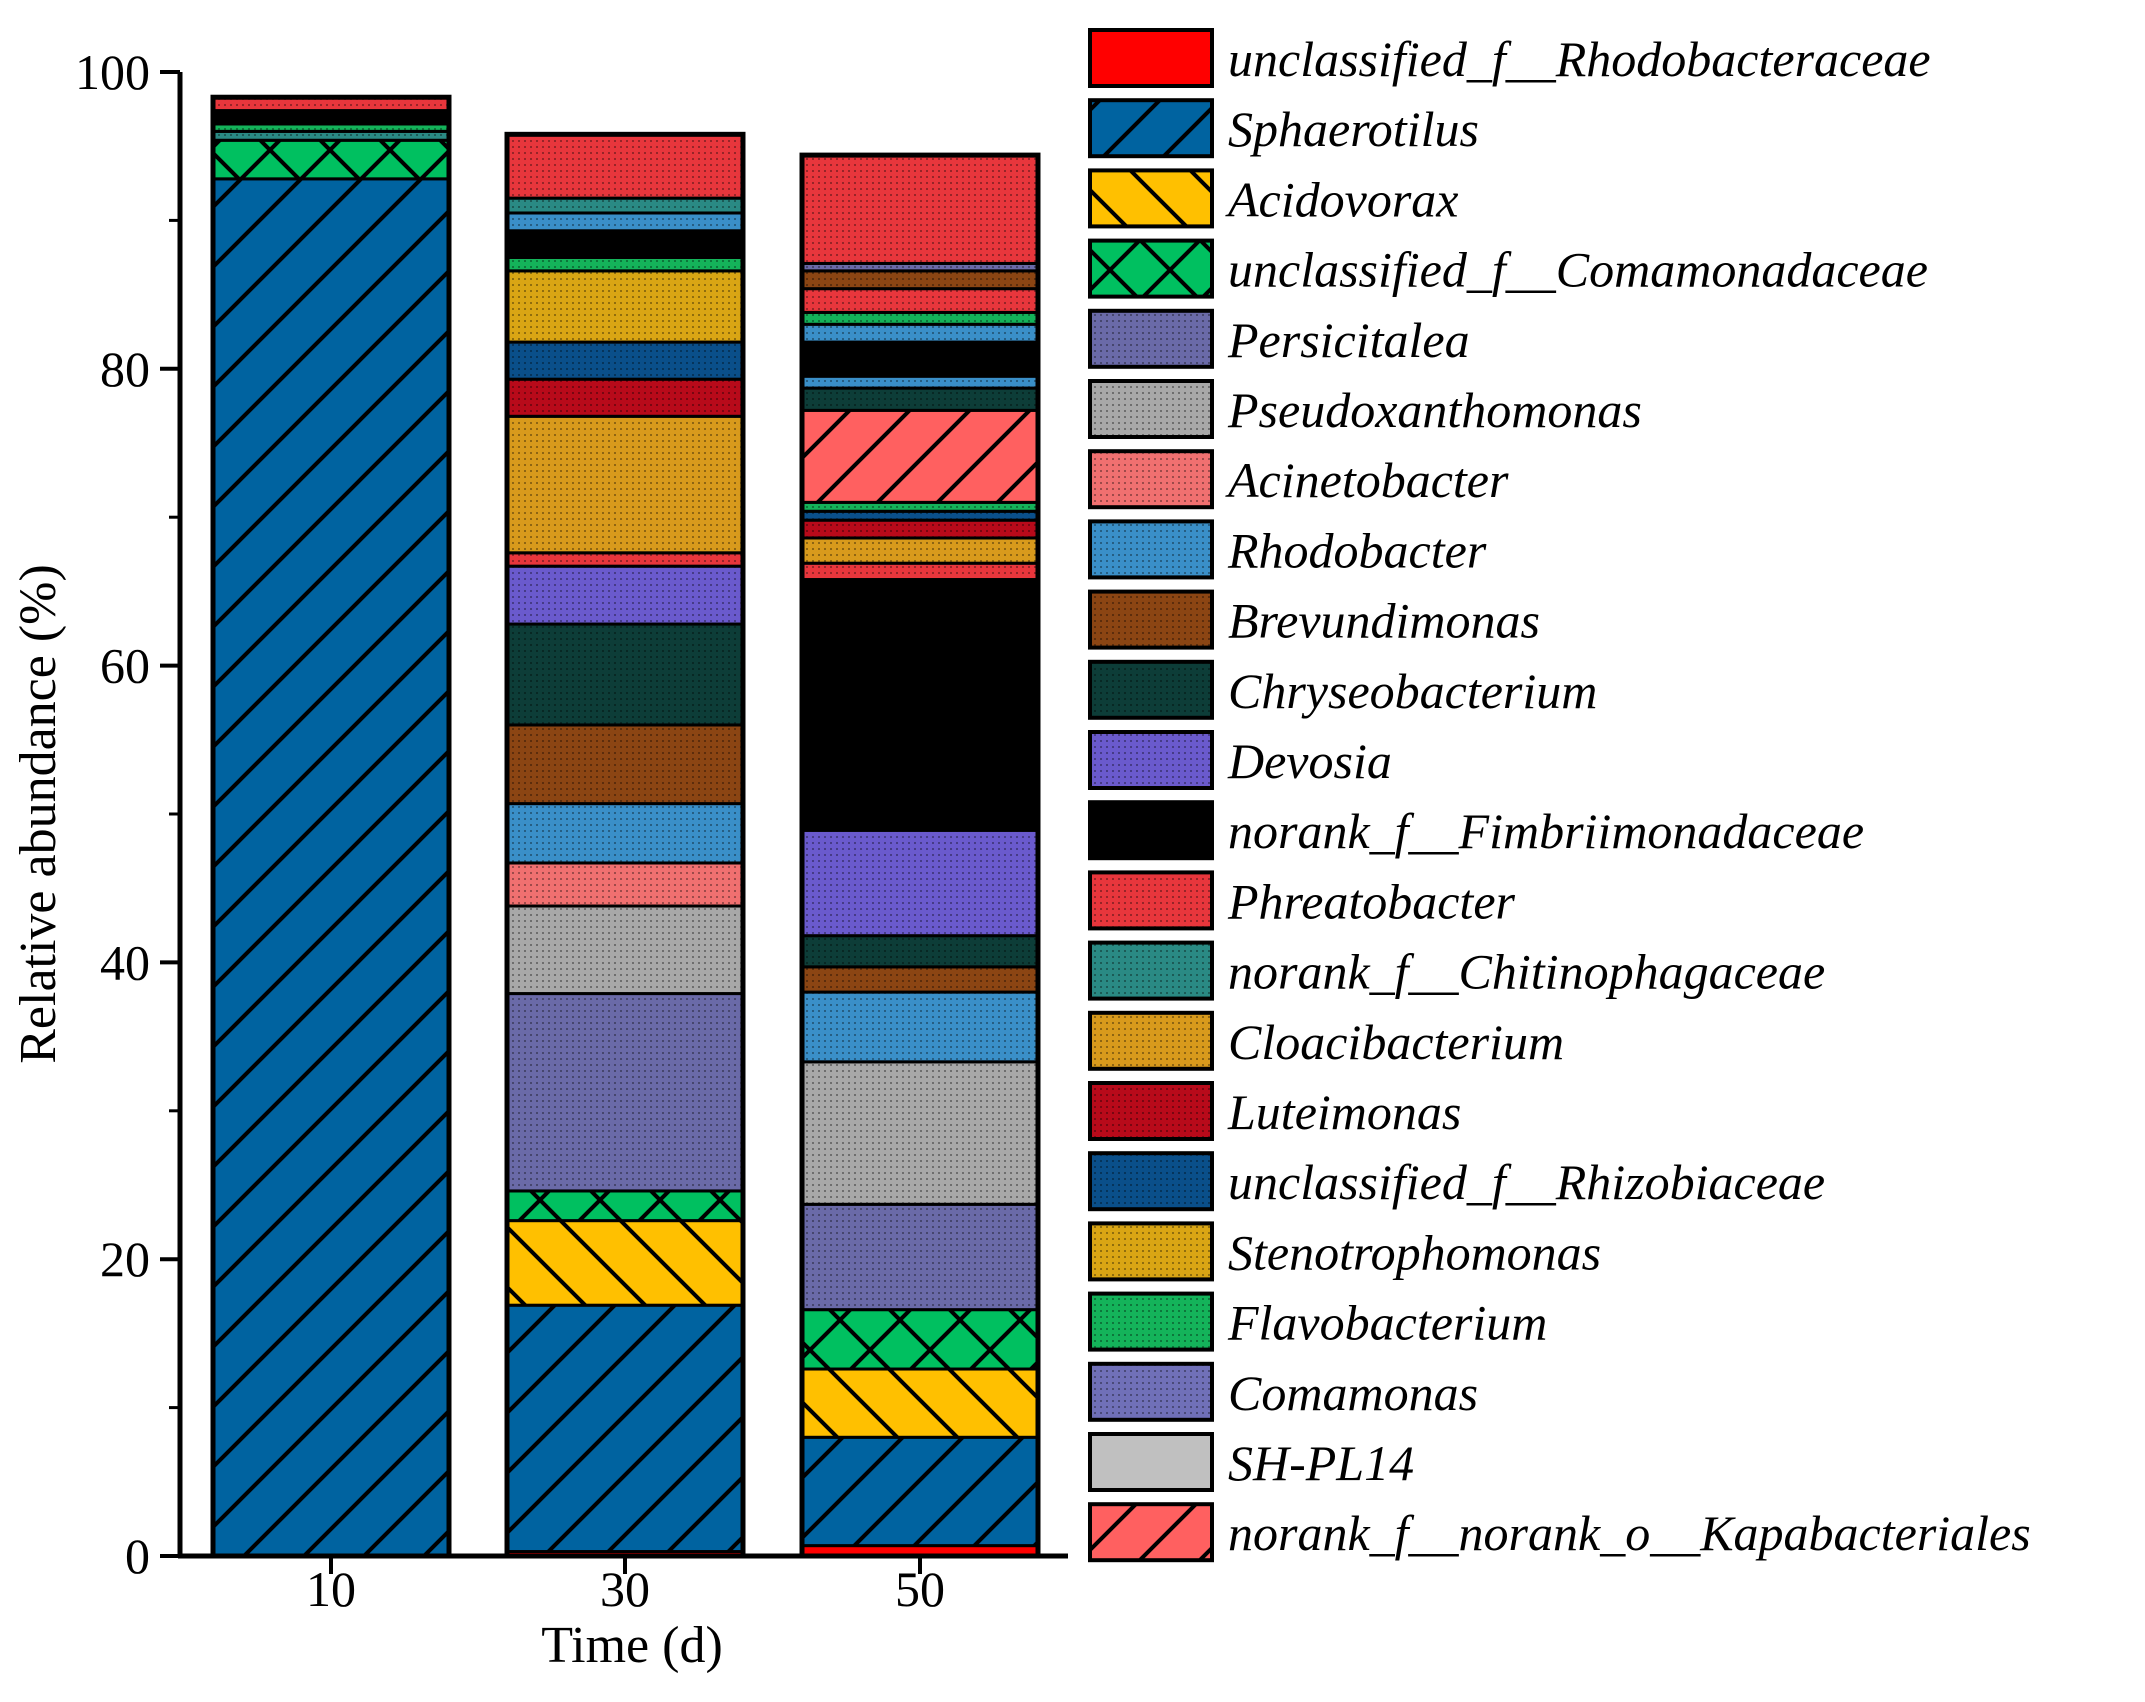 The height and width of the screenshot is (1702, 2145). I want to click on x-axis-title: Time (d), so click(632, 1645).